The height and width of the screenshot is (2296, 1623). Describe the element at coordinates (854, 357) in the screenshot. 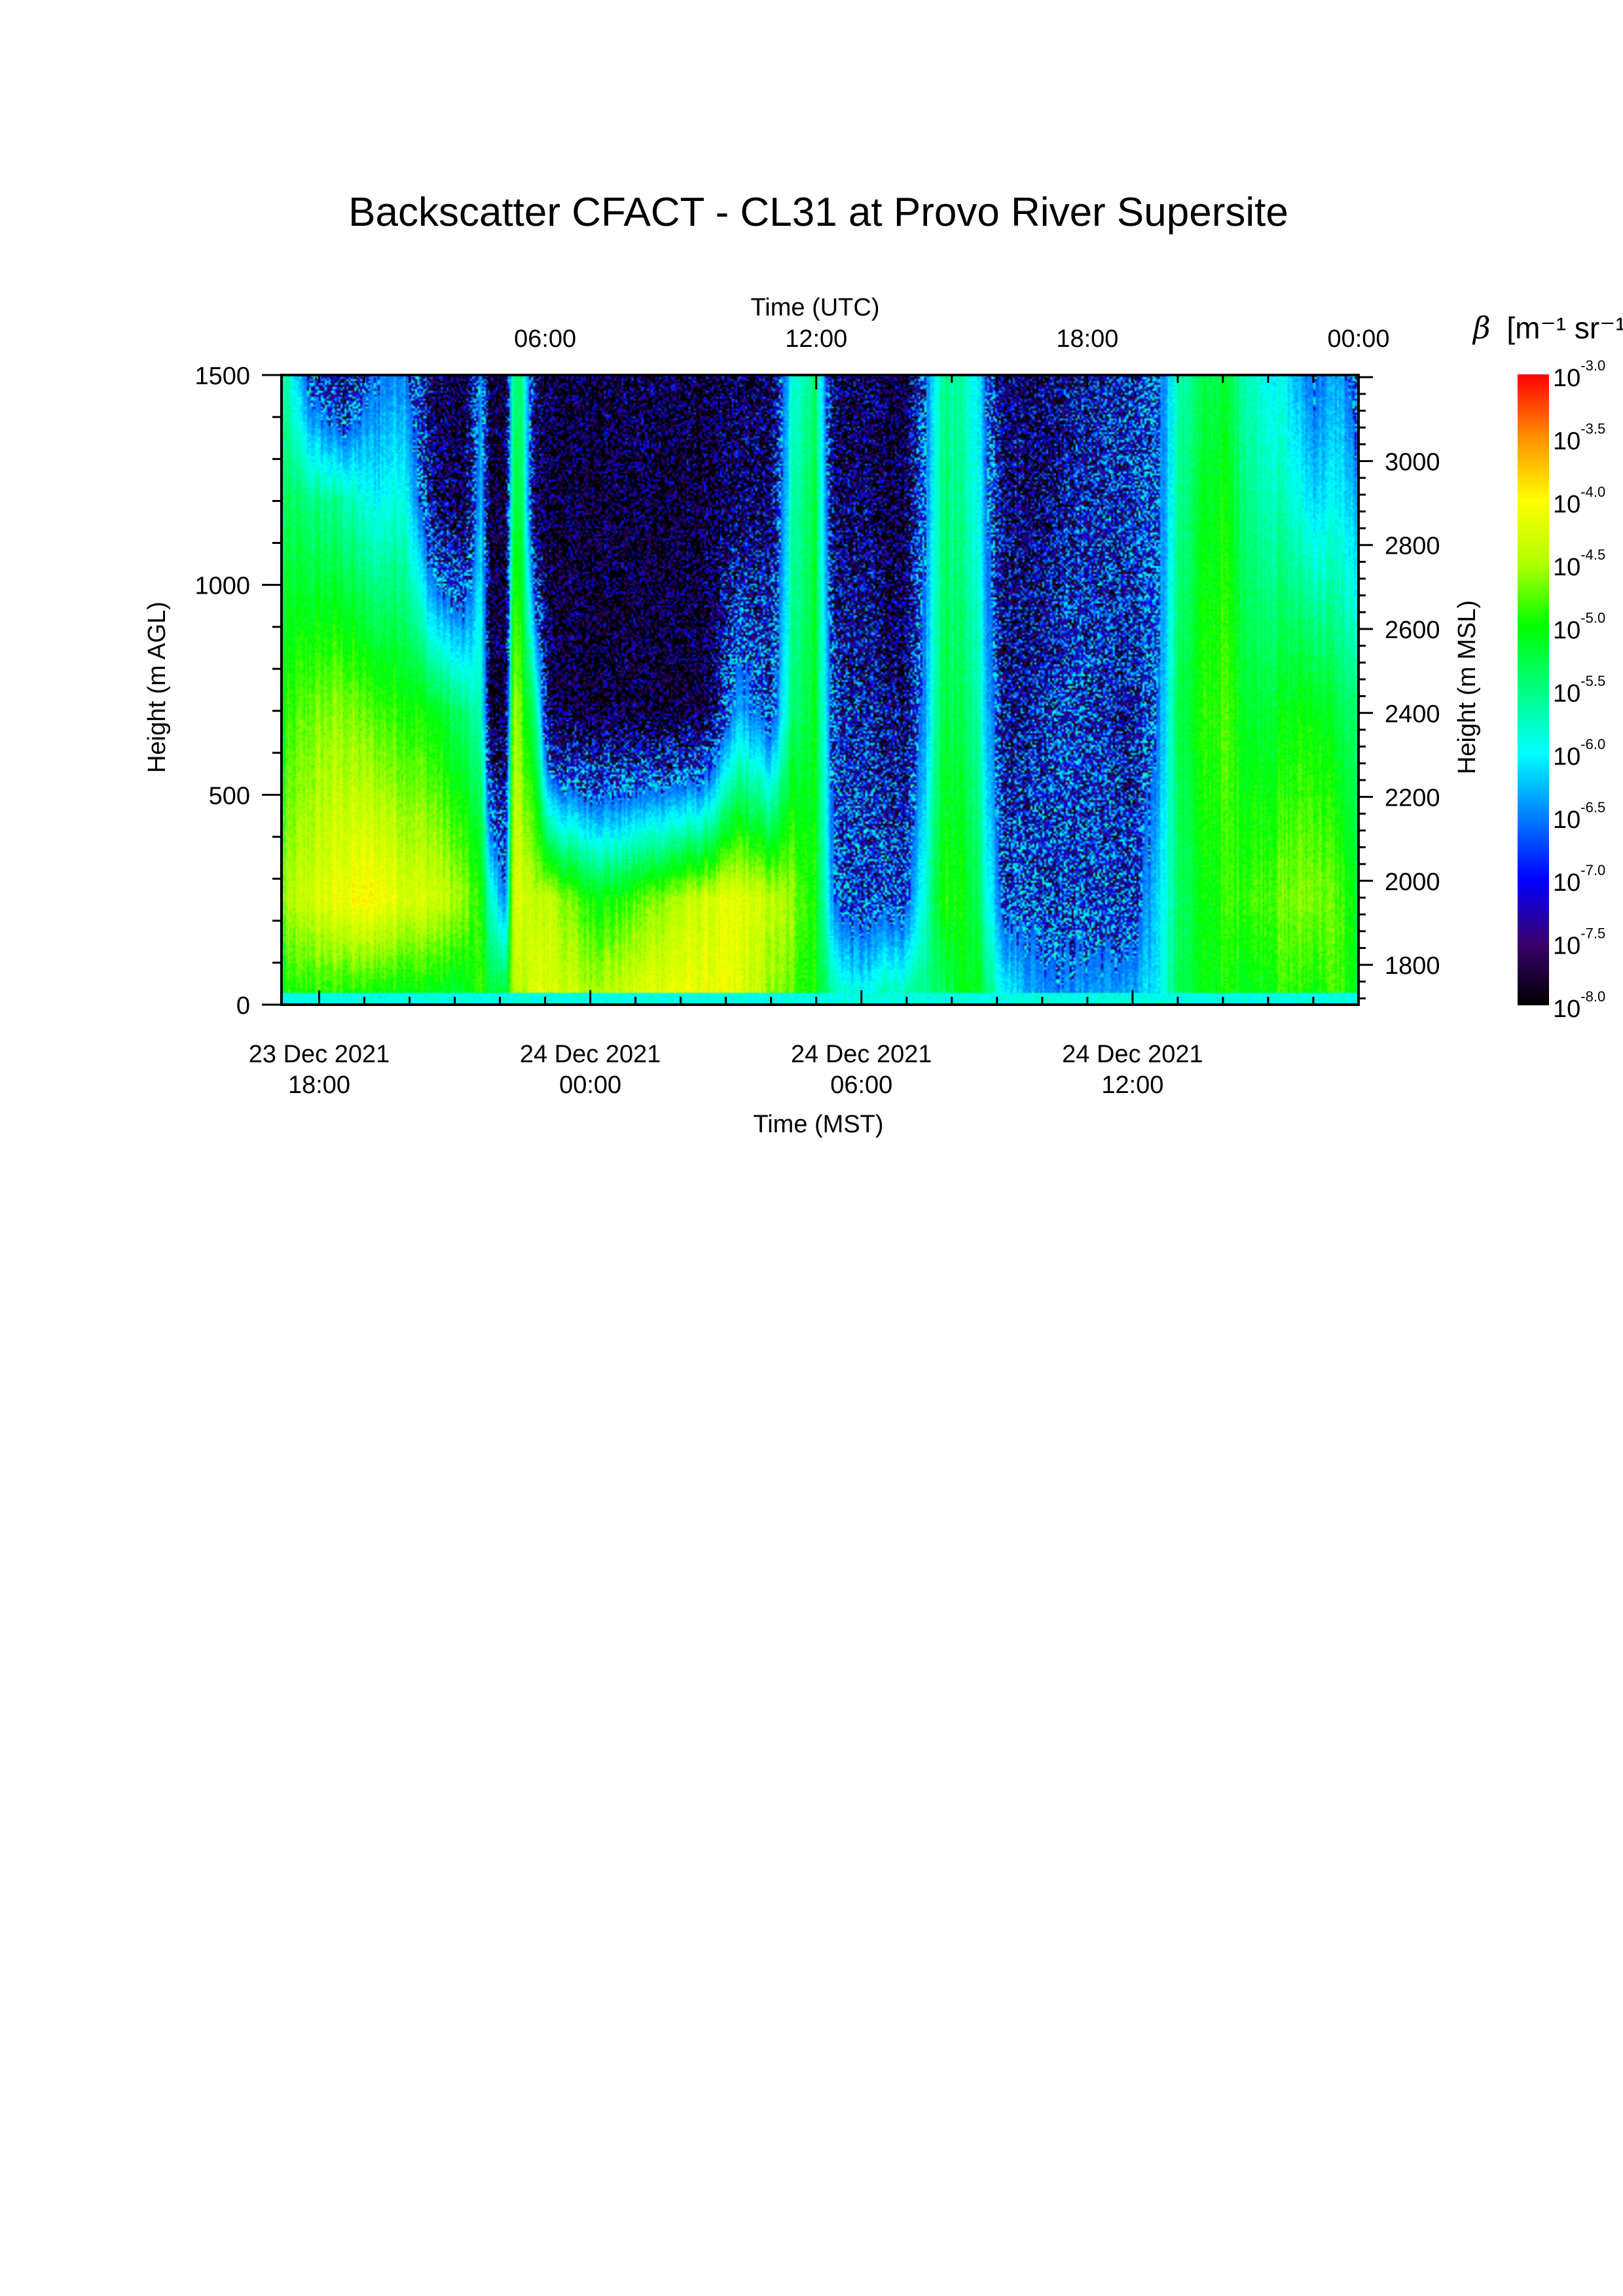

I see `top-axis: 06:00 12:00 18:00 00:00` at that location.